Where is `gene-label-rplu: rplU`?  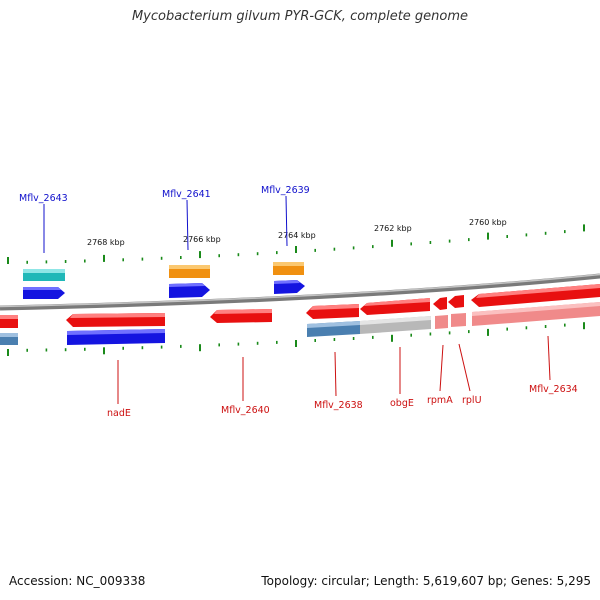 gene-label-rplu: rplU is located at coordinates (472, 400).